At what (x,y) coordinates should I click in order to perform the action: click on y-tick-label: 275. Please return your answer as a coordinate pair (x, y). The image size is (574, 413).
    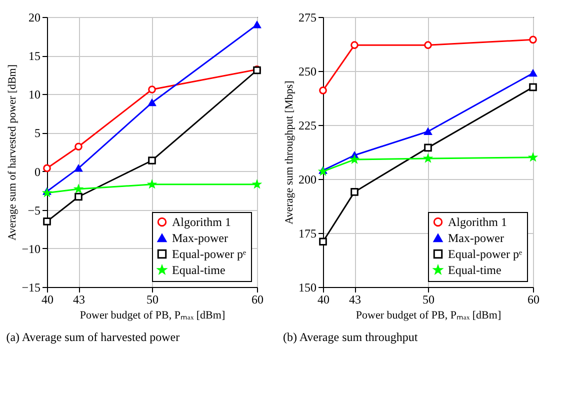
    Looking at the image, I should click on (307, 17).